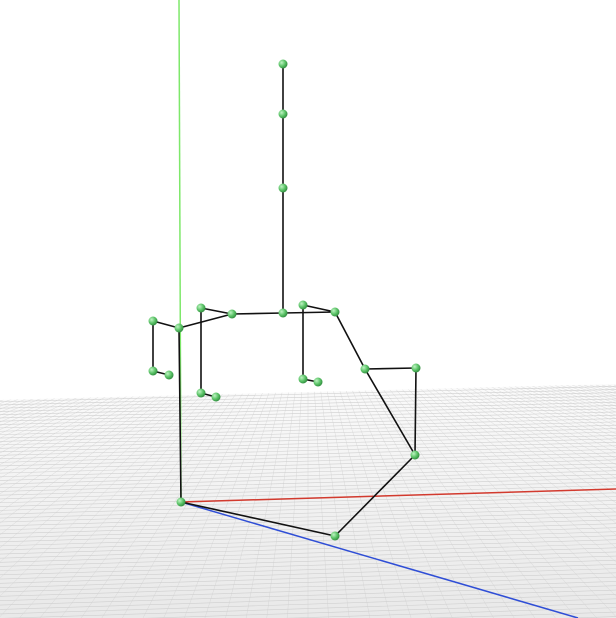 The height and width of the screenshot is (618, 616). Describe the element at coordinates (398, 495) in the screenshot. I see `x-axis` at that location.